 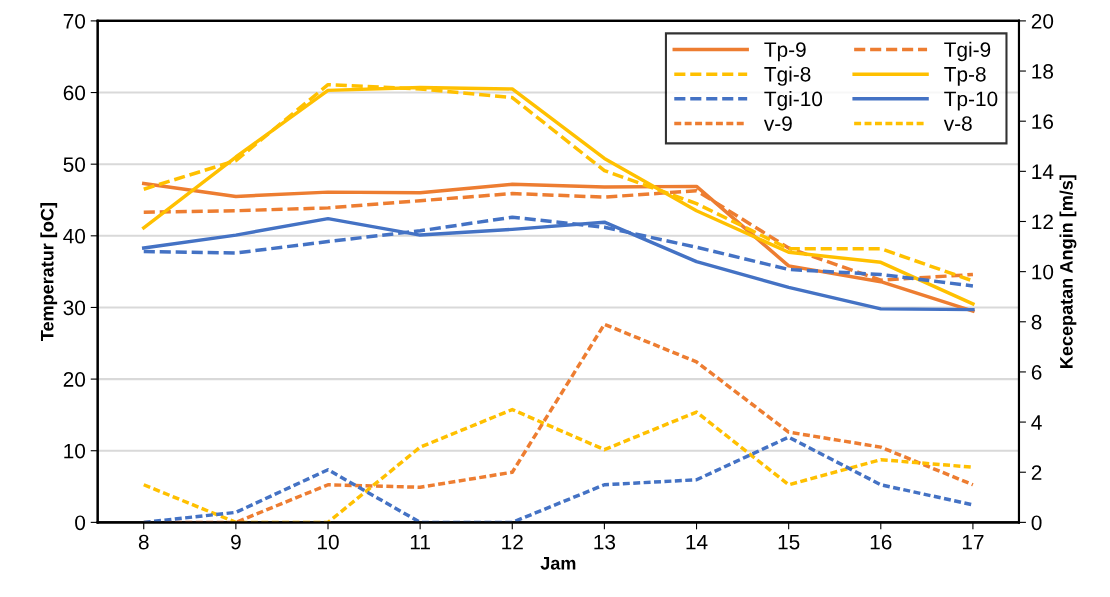 What do you see at coordinates (74, 379) in the screenshot?
I see `y-tick-label: 20` at bounding box center [74, 379].